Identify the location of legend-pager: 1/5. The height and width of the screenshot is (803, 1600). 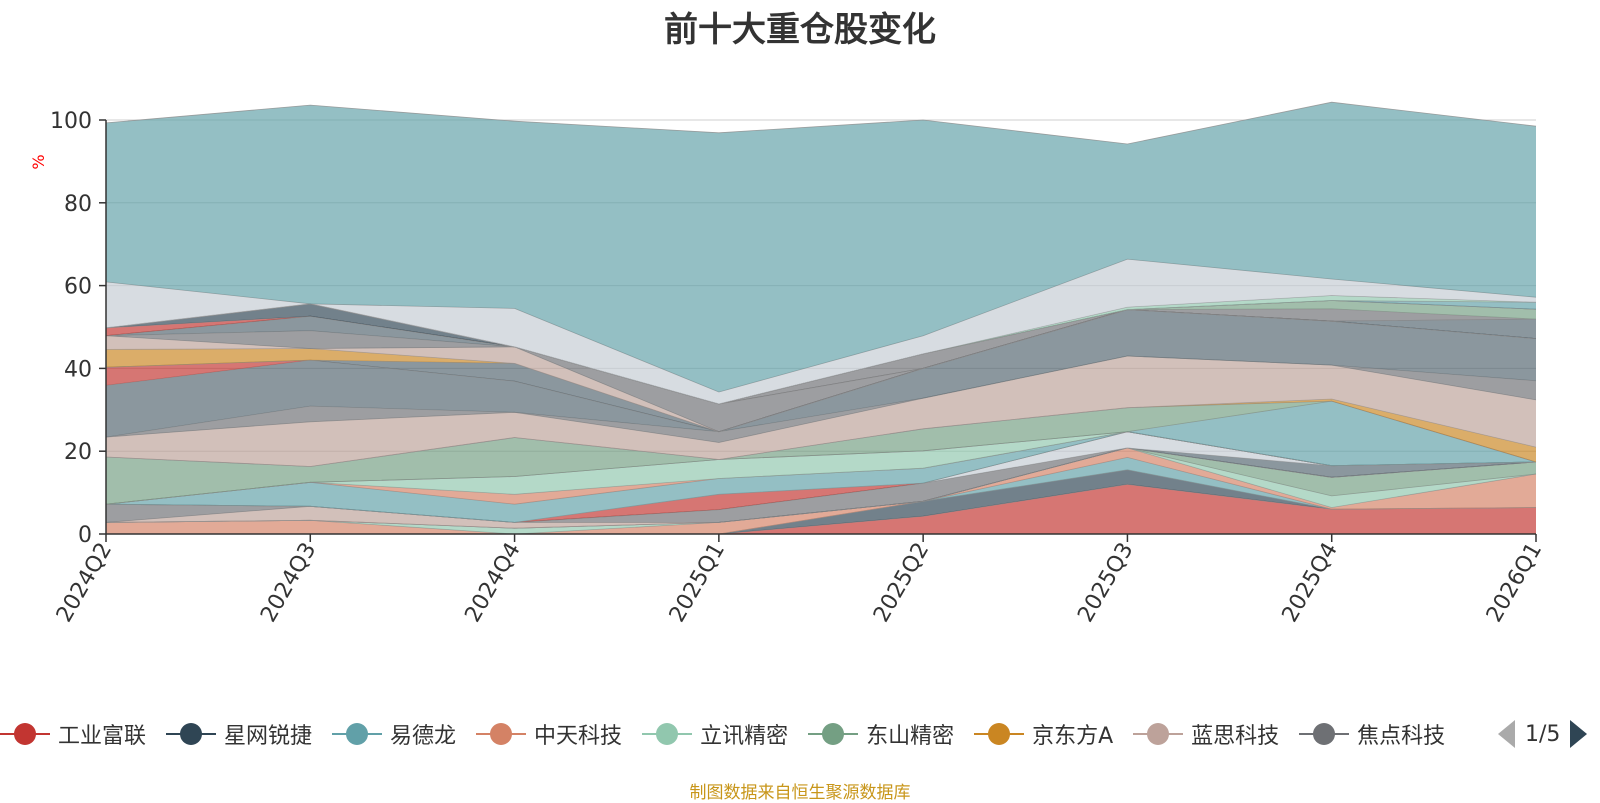
(1543, 734).